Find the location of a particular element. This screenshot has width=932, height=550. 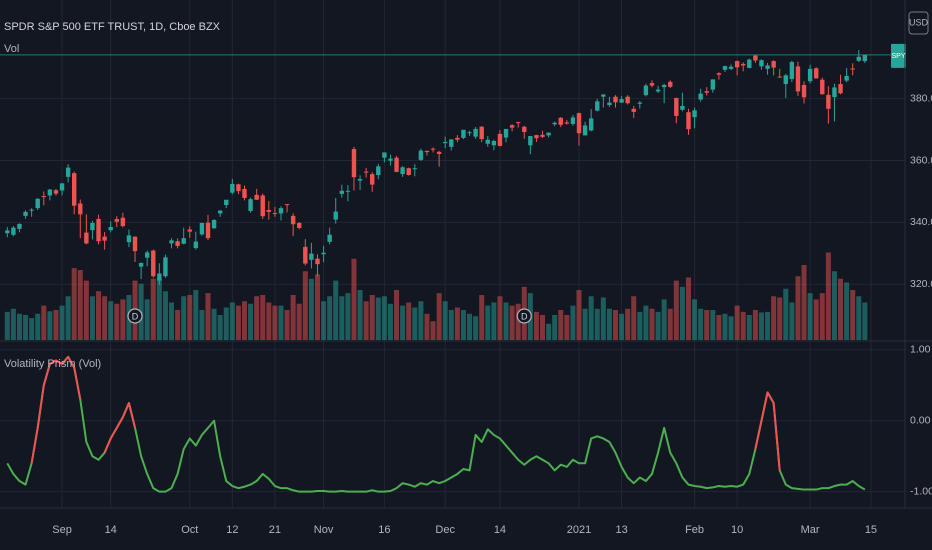

event-label: D is located at coordinates (135, 316).